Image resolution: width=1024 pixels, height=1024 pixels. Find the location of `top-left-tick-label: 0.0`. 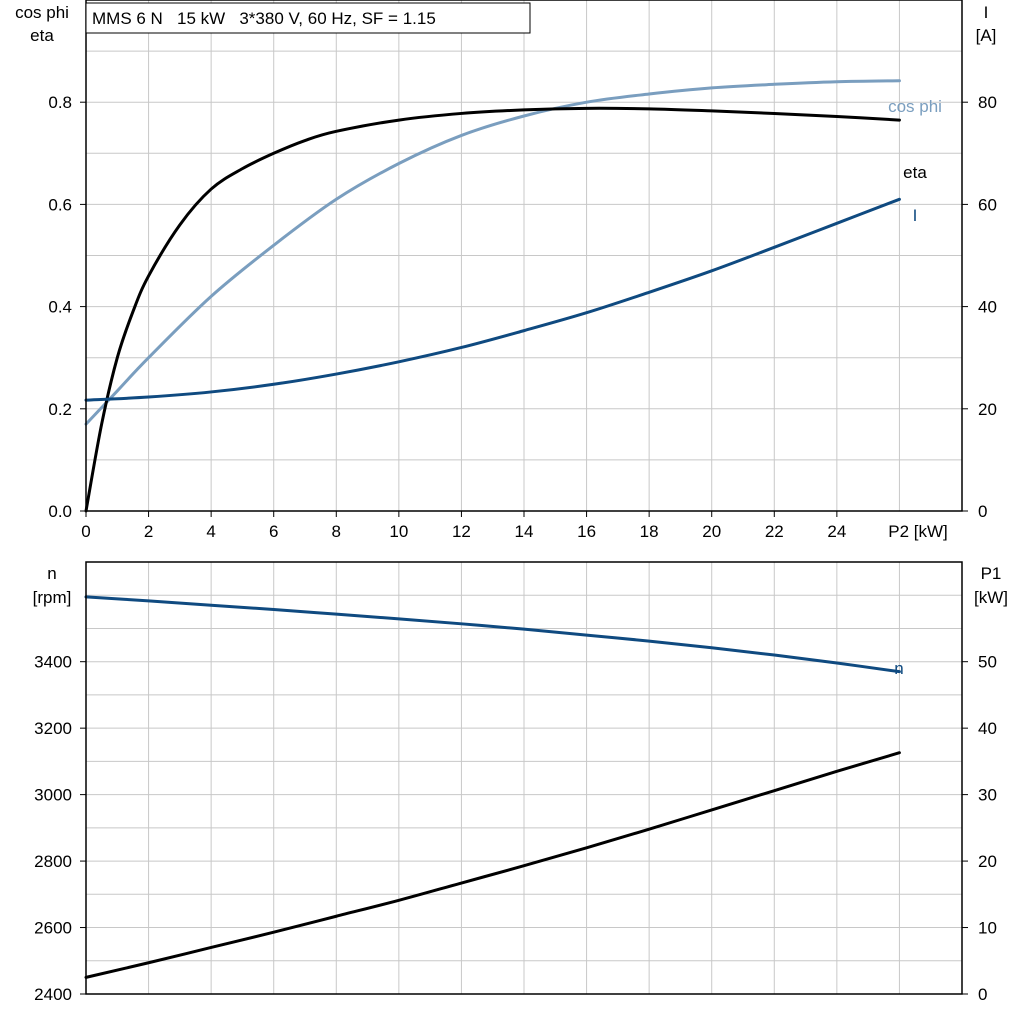

top-left-tick-label: 0.0 is located at coordinates (60, 511).